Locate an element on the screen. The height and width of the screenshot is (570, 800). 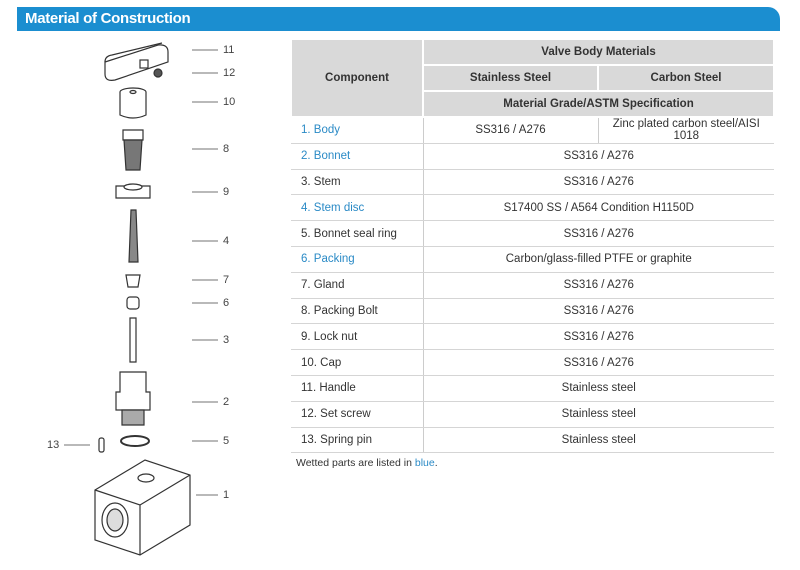
callout-13: 13 is located at coordinates (53, 445).